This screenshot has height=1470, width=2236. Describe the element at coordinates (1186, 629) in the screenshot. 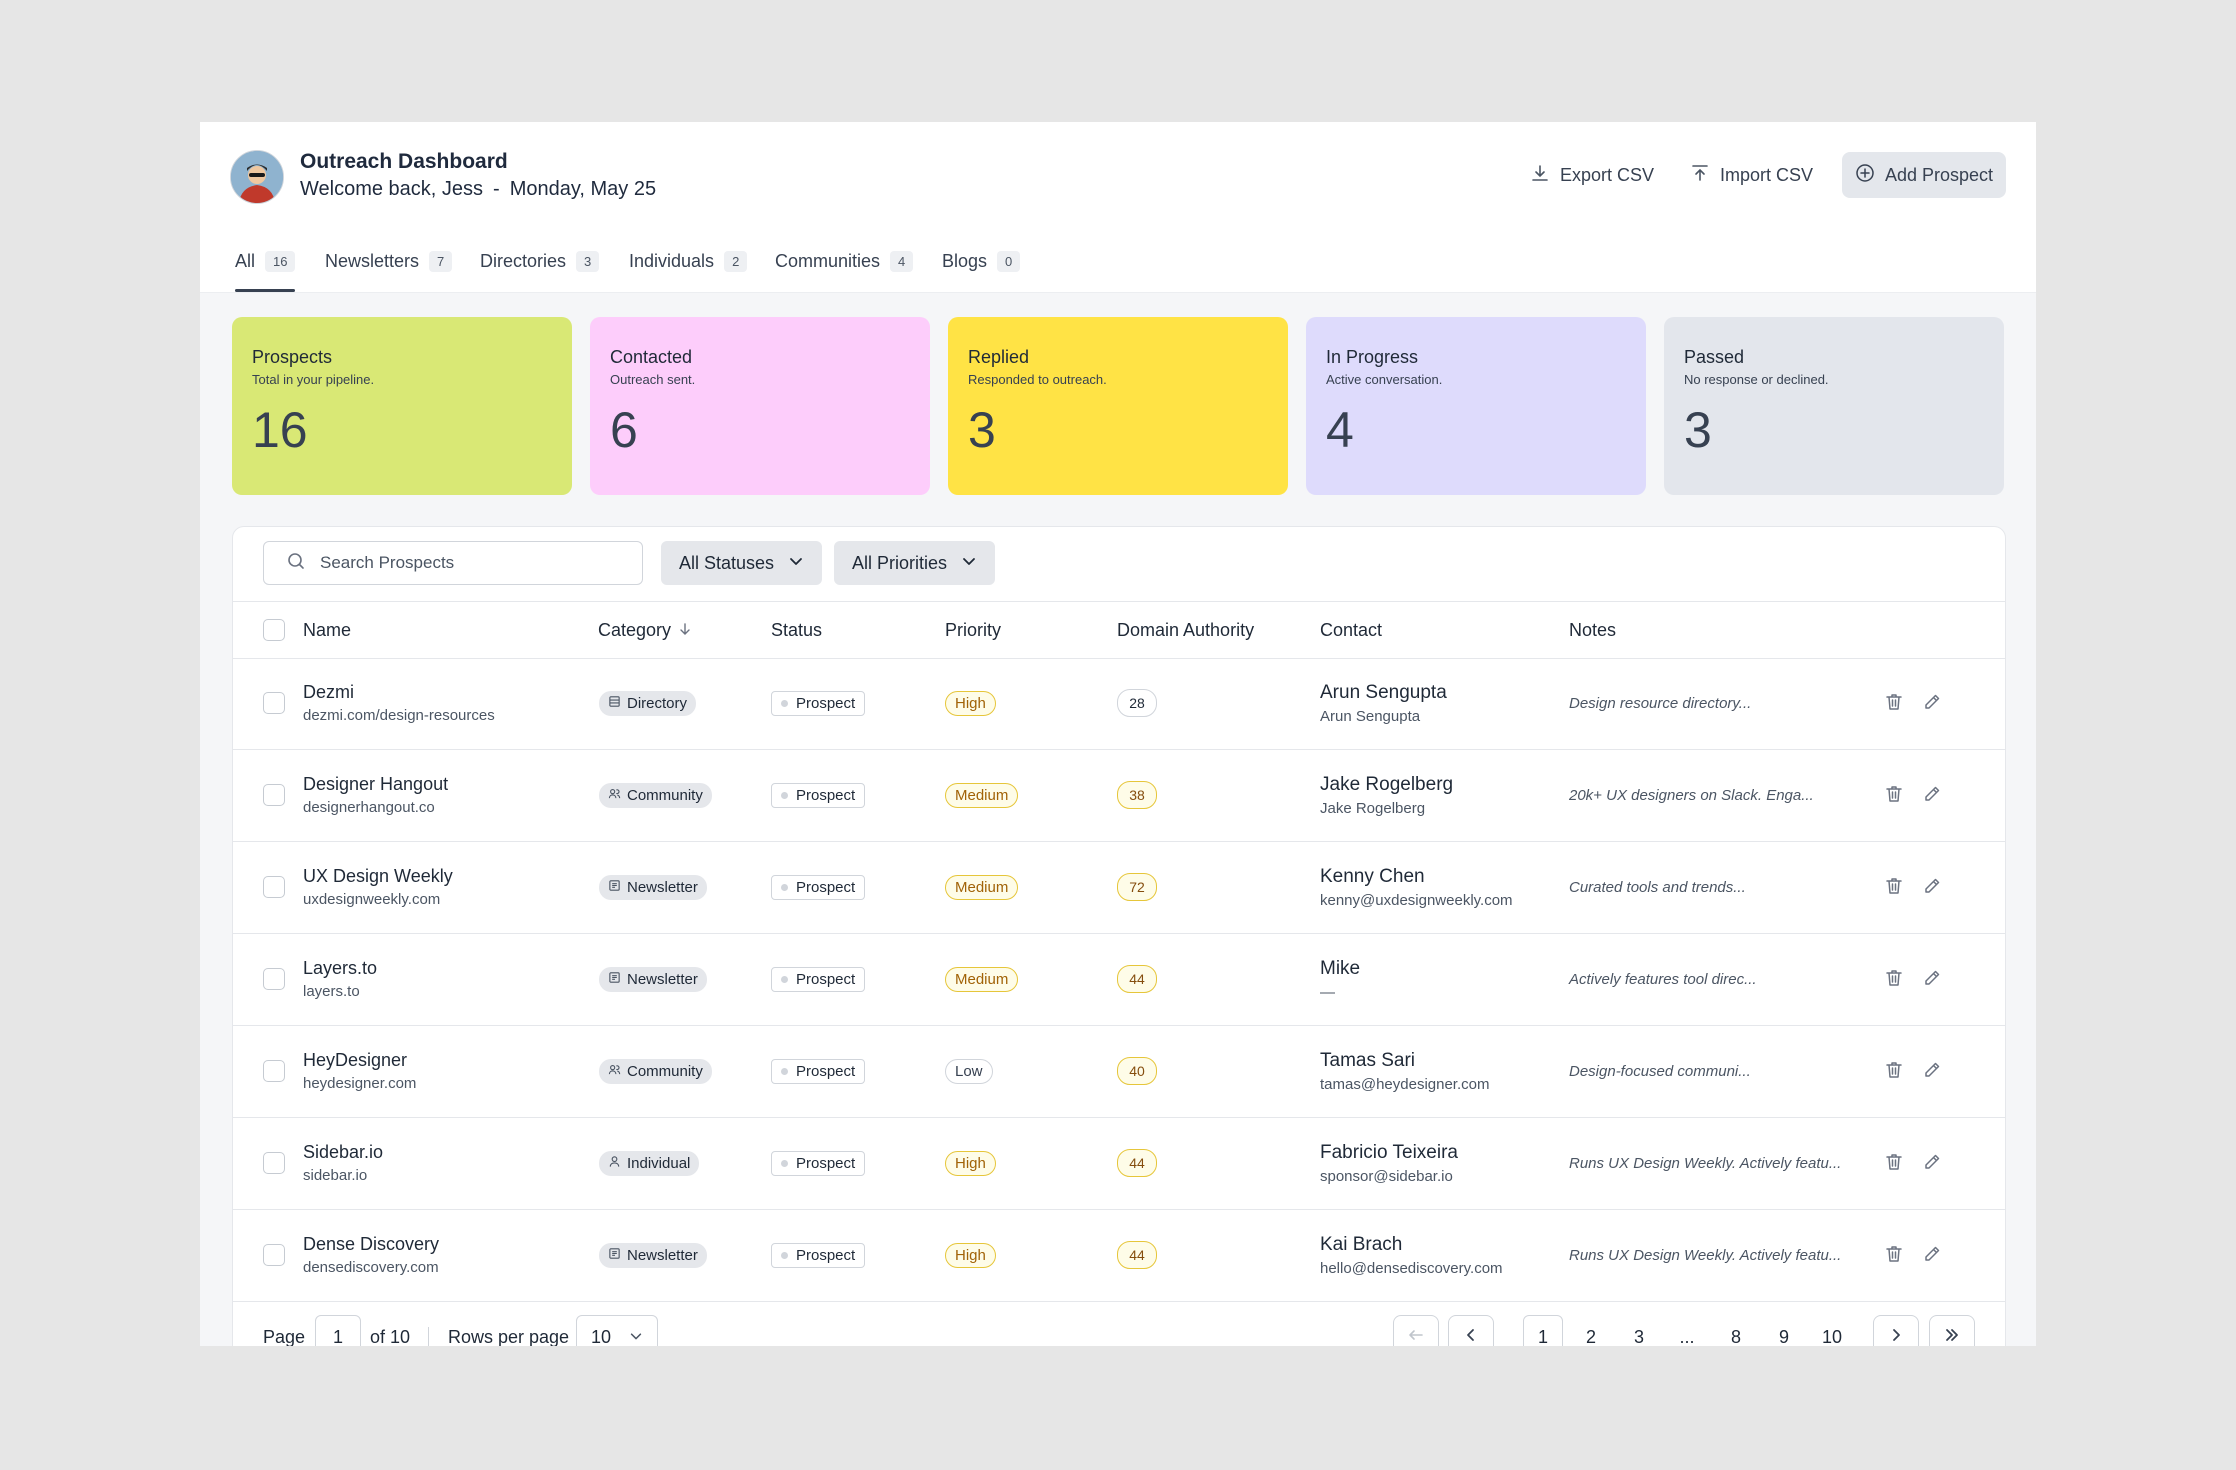

I see `column-domain-authority: Domain Authority` at that location.